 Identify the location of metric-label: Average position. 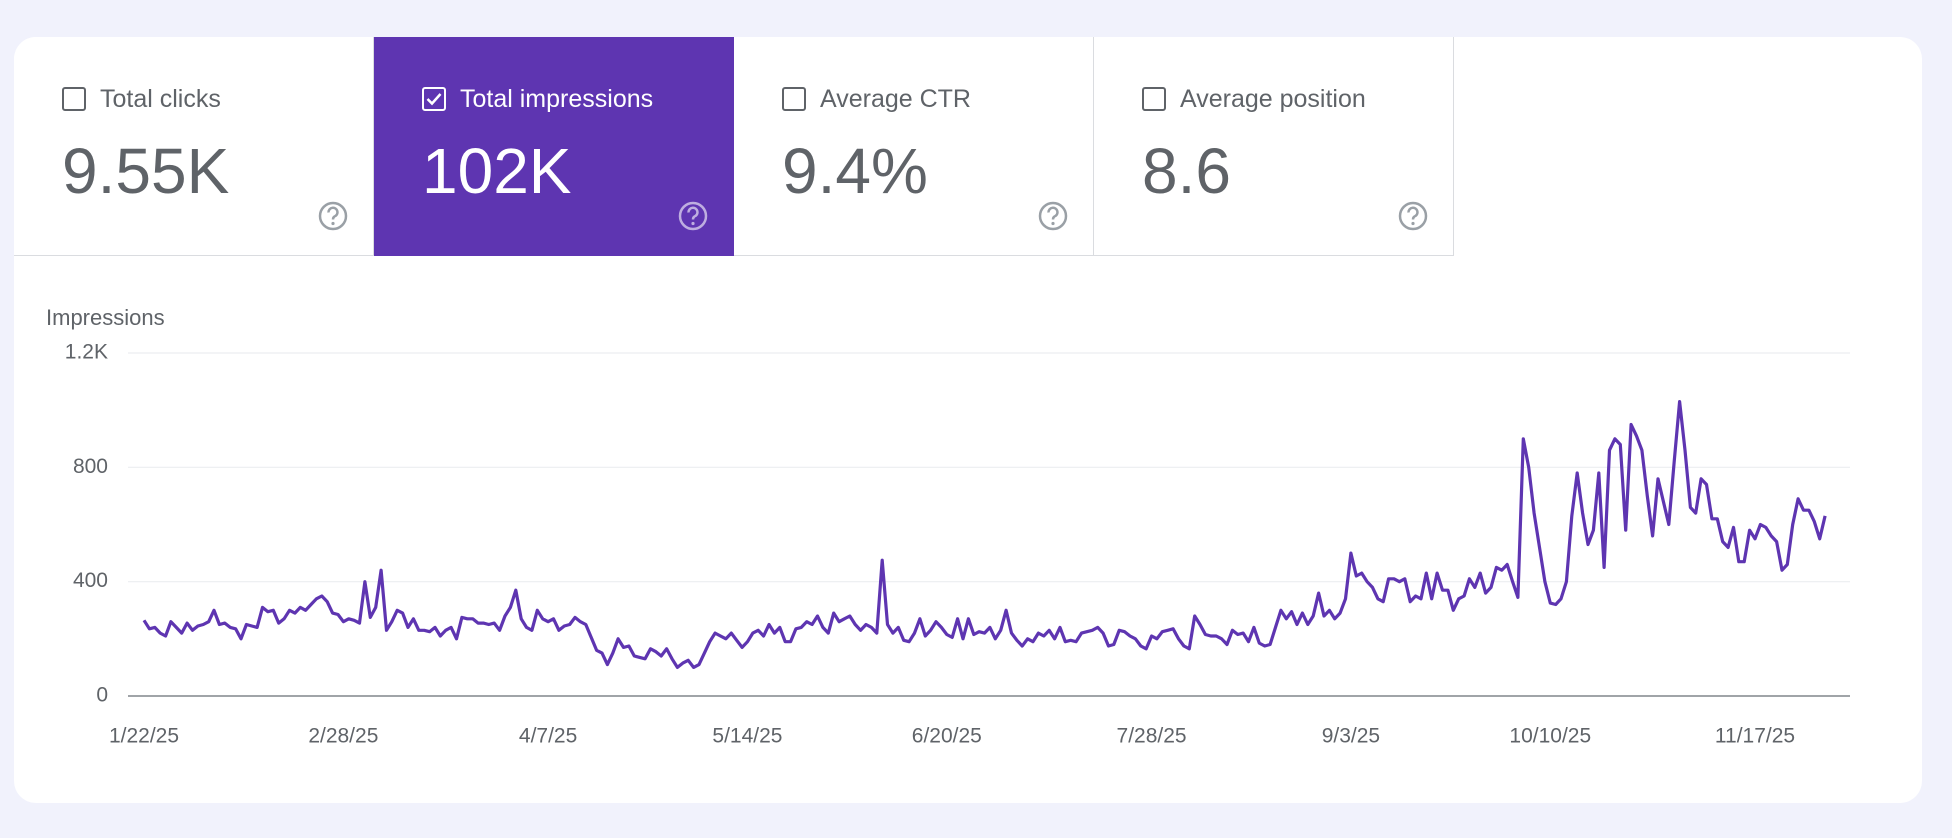
(1273, 99).